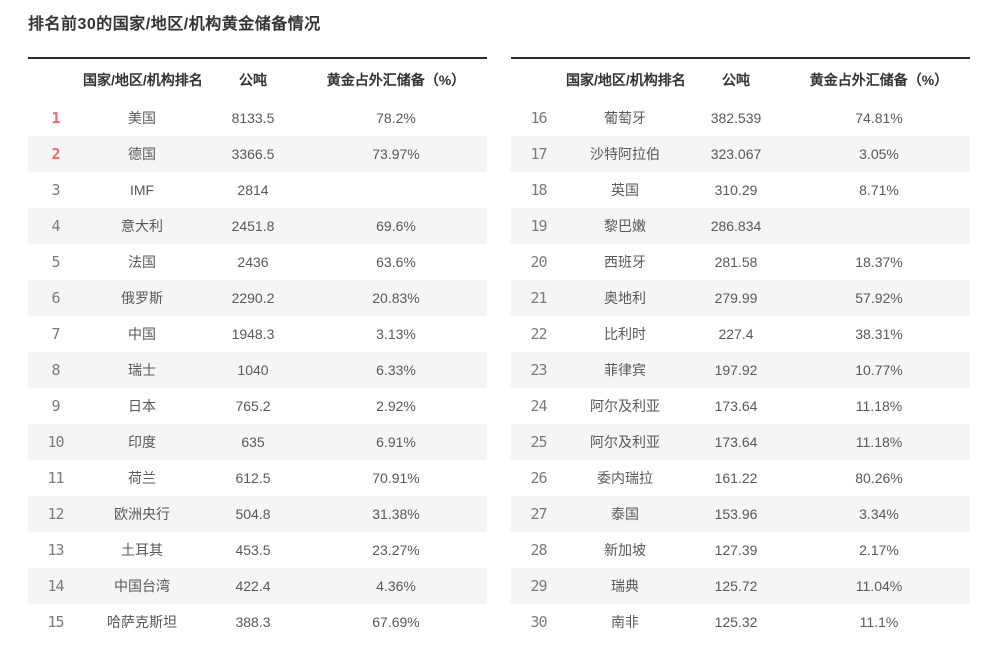 The image size is (989, 651). I want to click on rank-number: 25, so click(538, 442).